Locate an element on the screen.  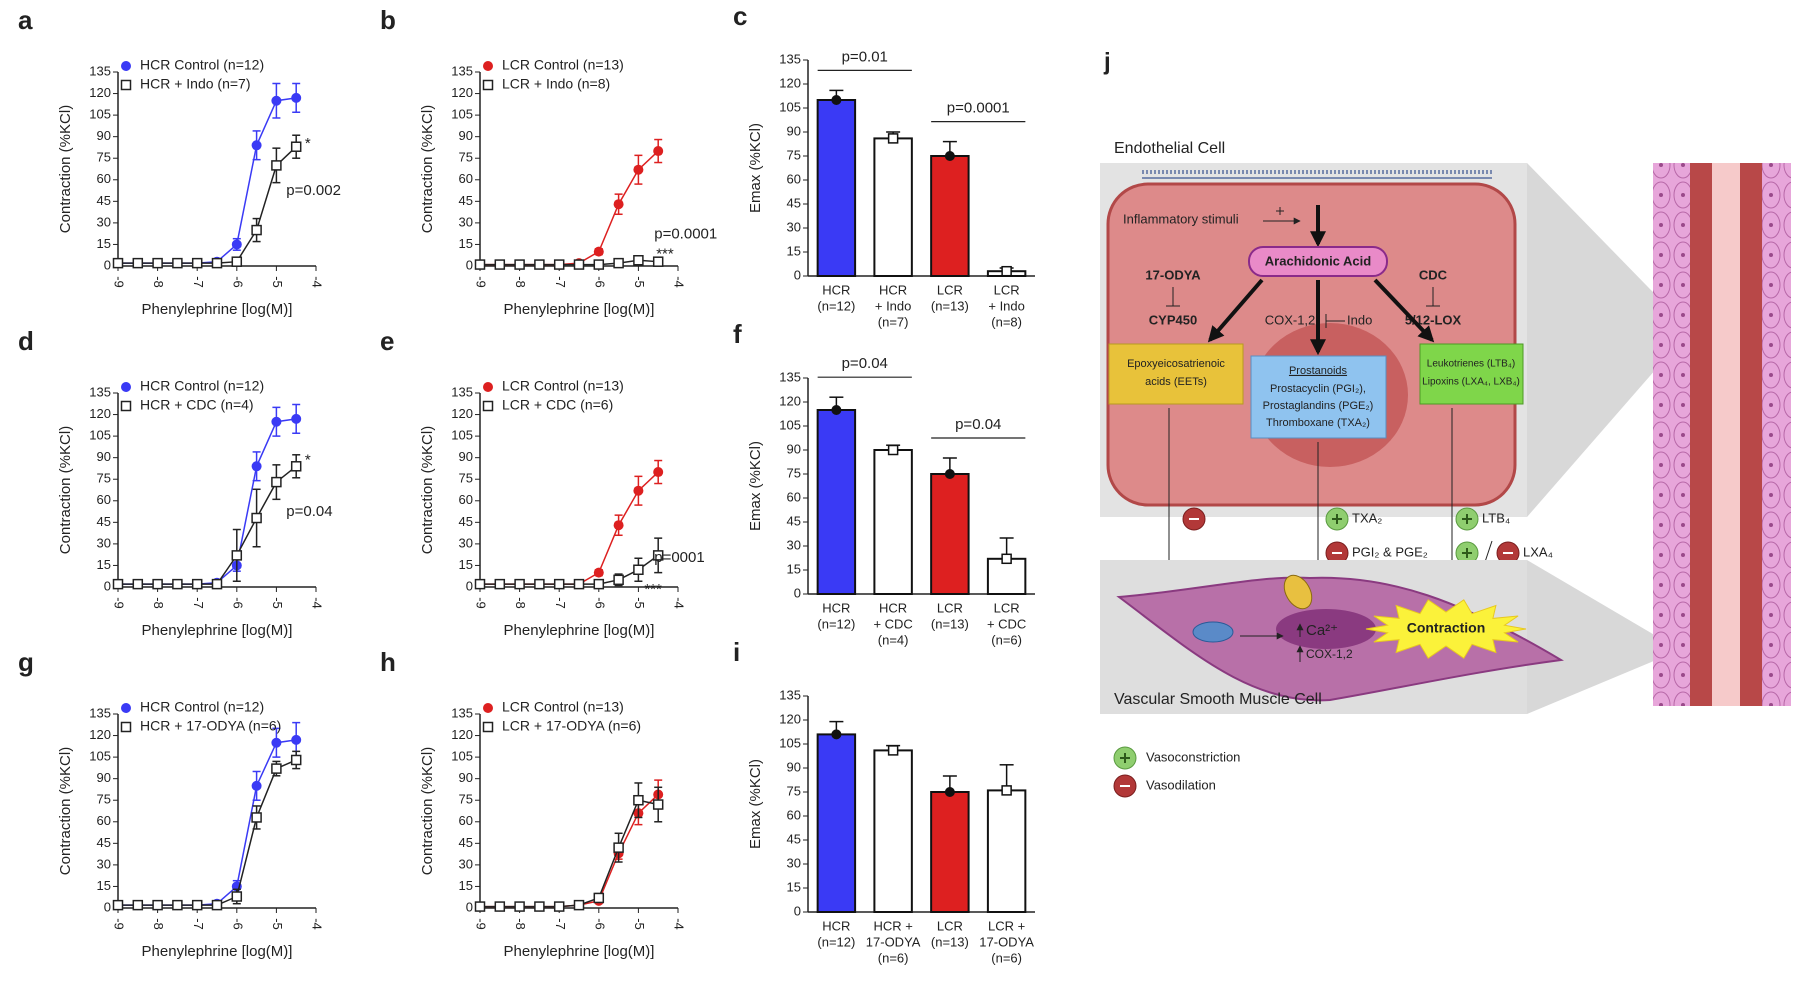
box-text: Prostacyclin (PGI₂), is located at coordinates (1318, 389).